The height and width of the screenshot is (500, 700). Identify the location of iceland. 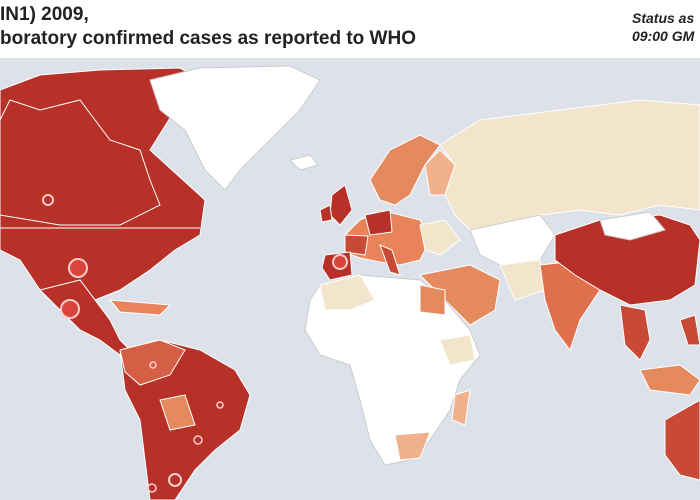
(304, 162).